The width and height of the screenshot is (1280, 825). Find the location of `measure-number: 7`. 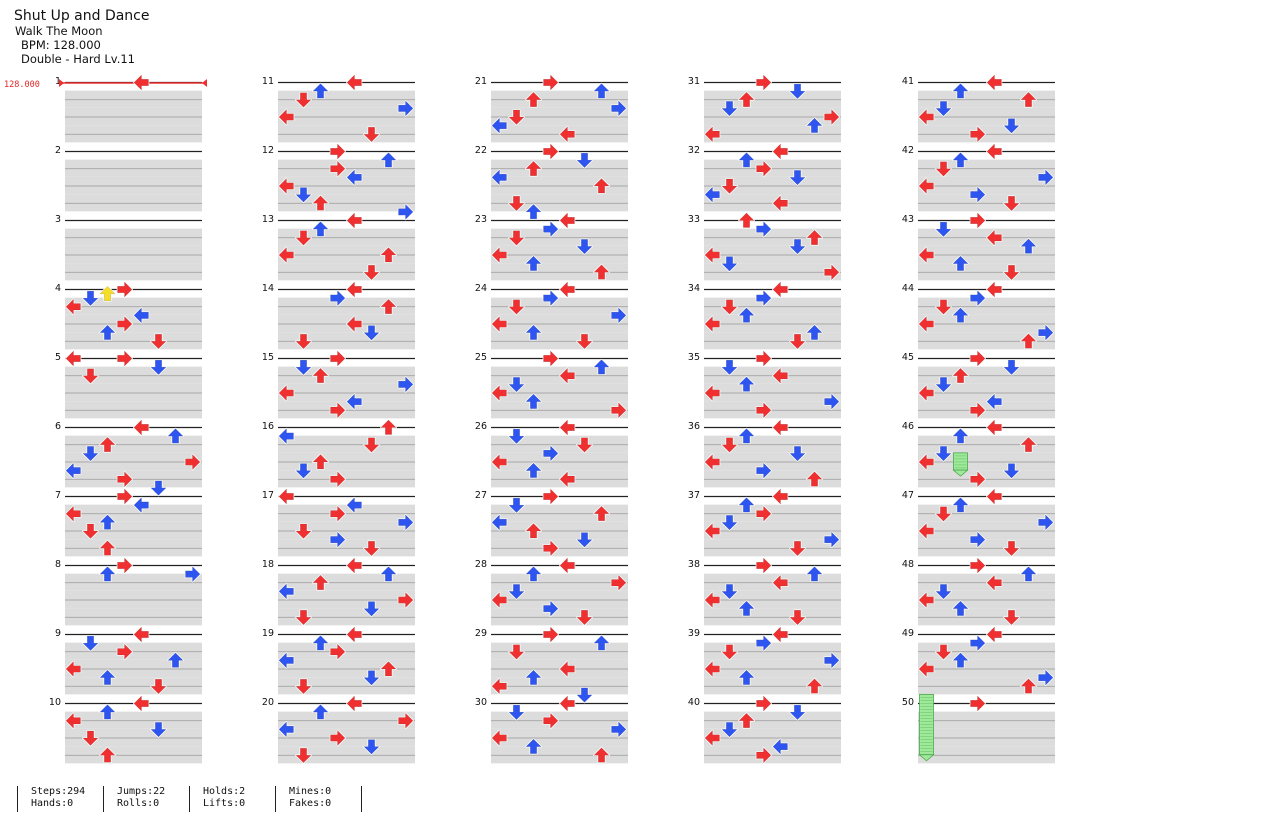

measure-number: 7 is located at coordinates (58, 495).